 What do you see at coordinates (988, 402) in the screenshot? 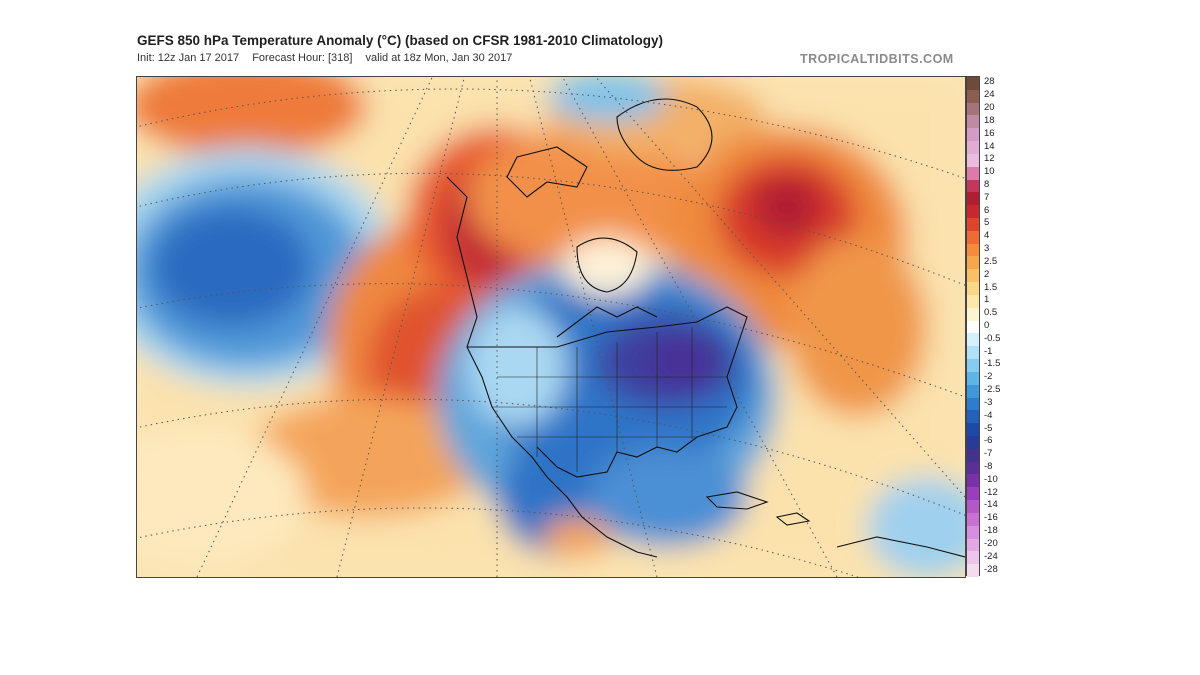
I see `colorbar-tick-label: -3` at bounding box center [988, 402].